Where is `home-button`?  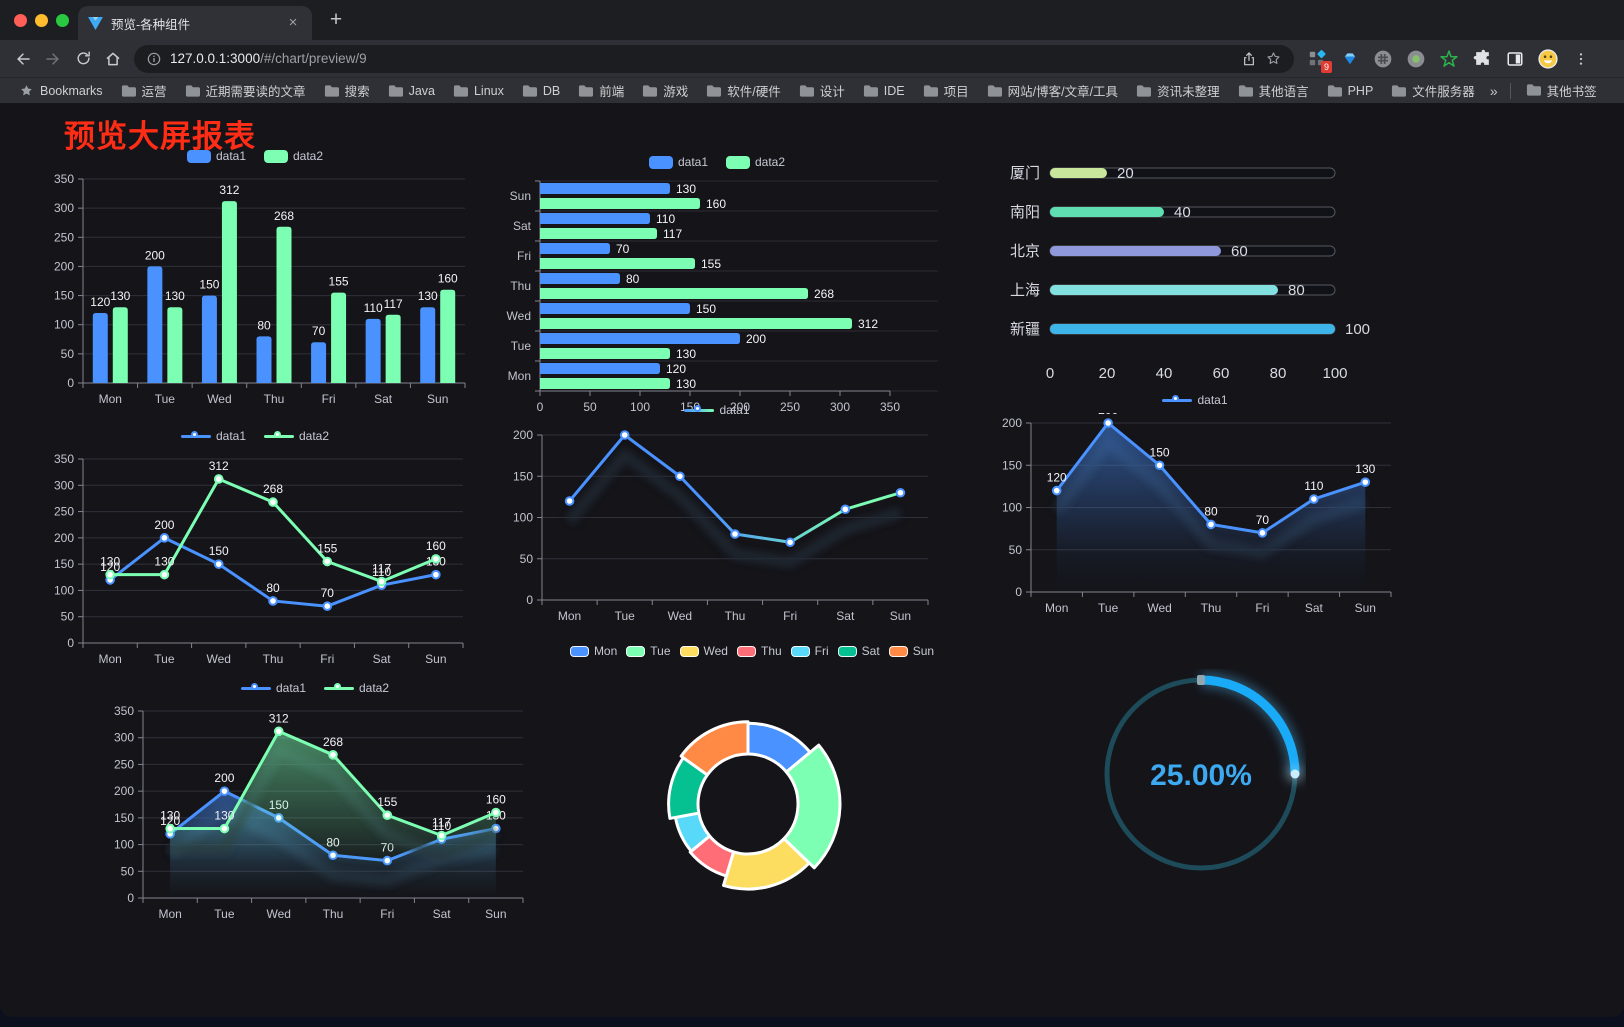
home-button is located at coordinates (113, 59).